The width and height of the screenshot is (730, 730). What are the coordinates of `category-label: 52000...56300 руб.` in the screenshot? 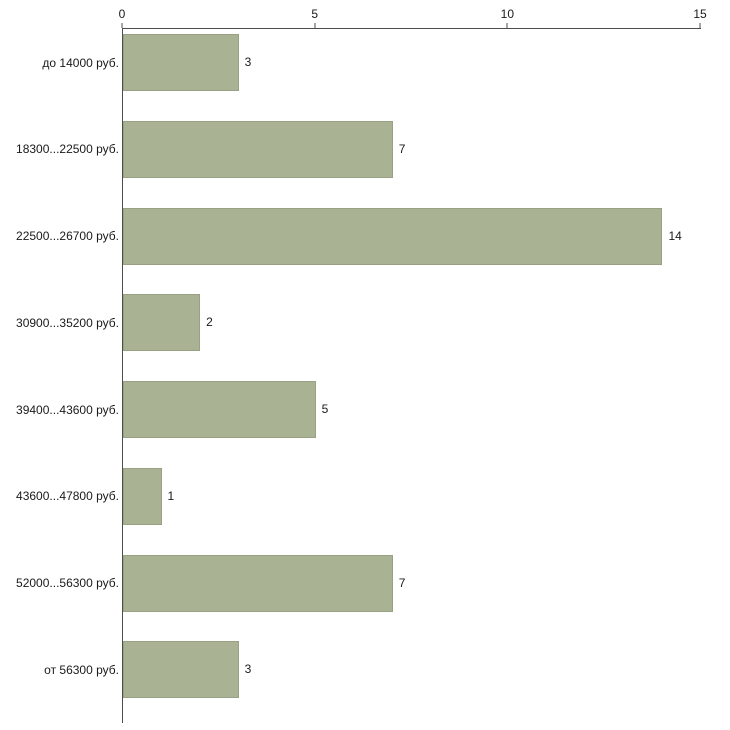 It's located at (67, 583).